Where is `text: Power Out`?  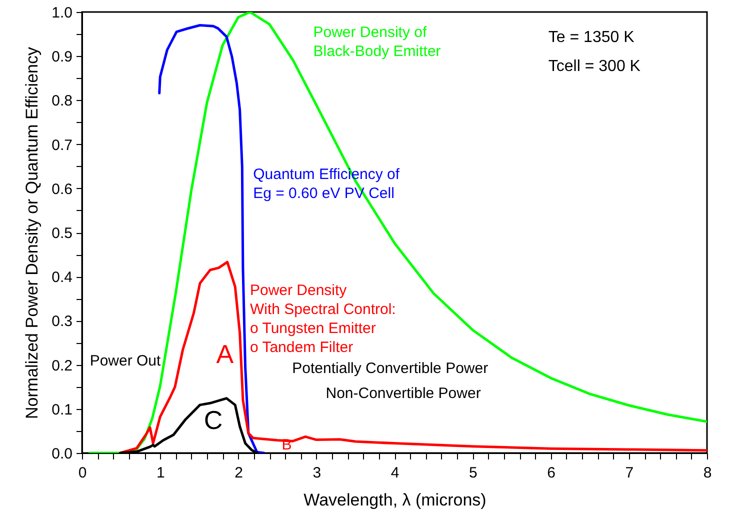 text: Power Out is located at coordinates (126, 361).